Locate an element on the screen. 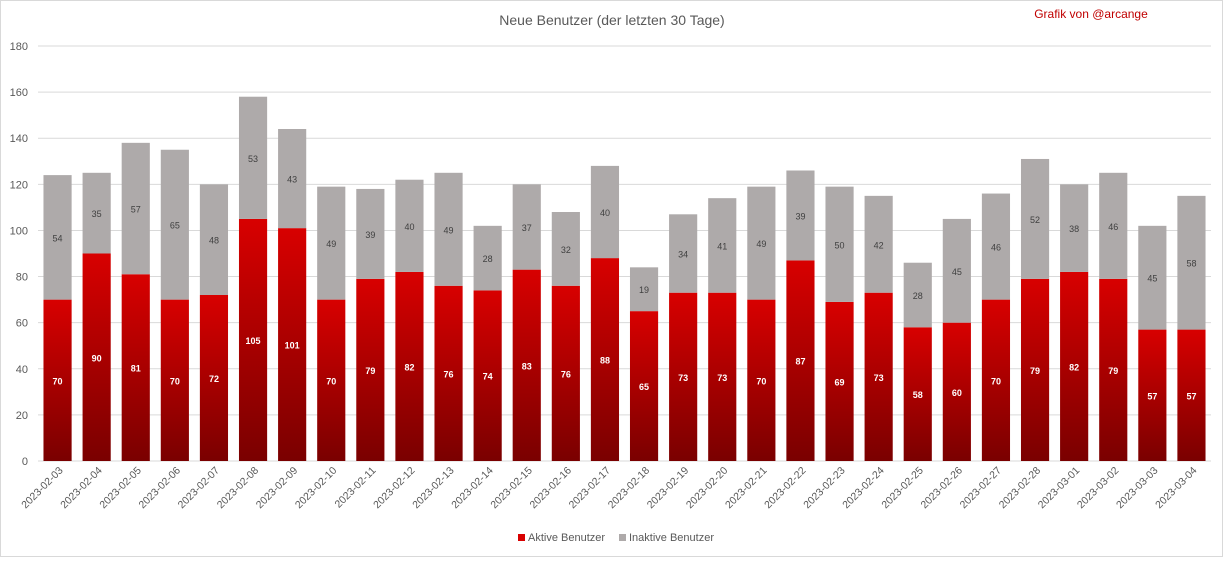  y-tick-label: 60 is located at coordinates (22, 324).